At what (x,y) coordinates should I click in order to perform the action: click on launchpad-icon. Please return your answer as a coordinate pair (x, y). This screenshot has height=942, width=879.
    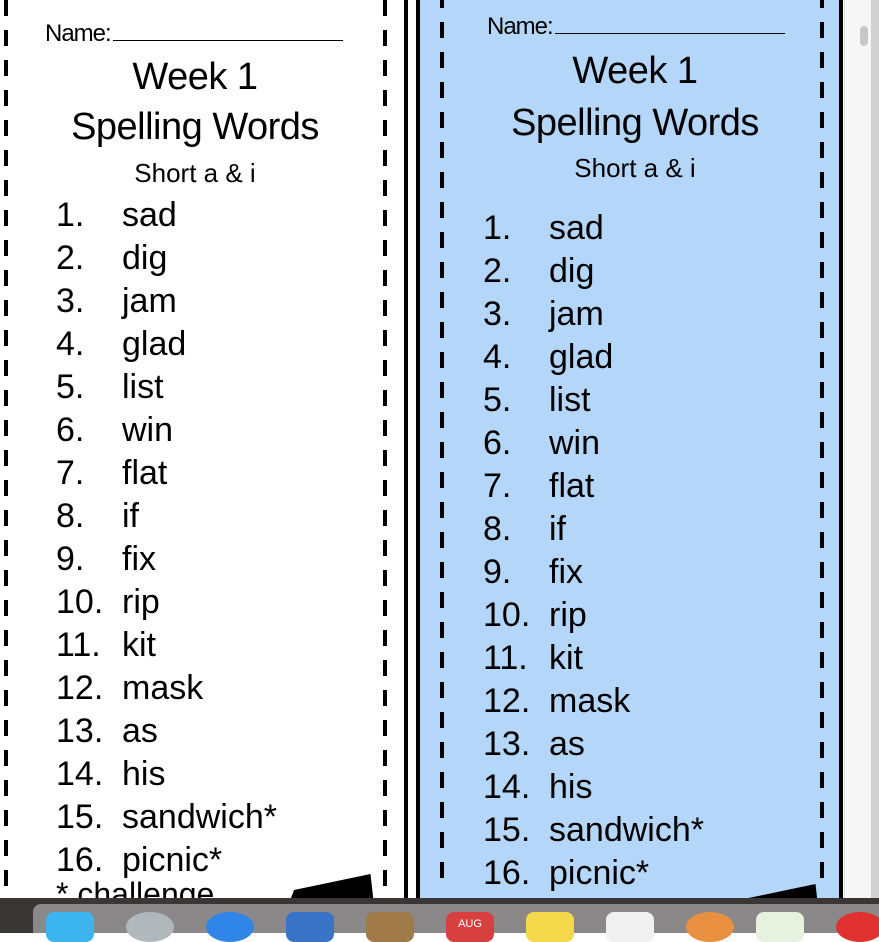
    Looking at the image, I should click on (150, 927).